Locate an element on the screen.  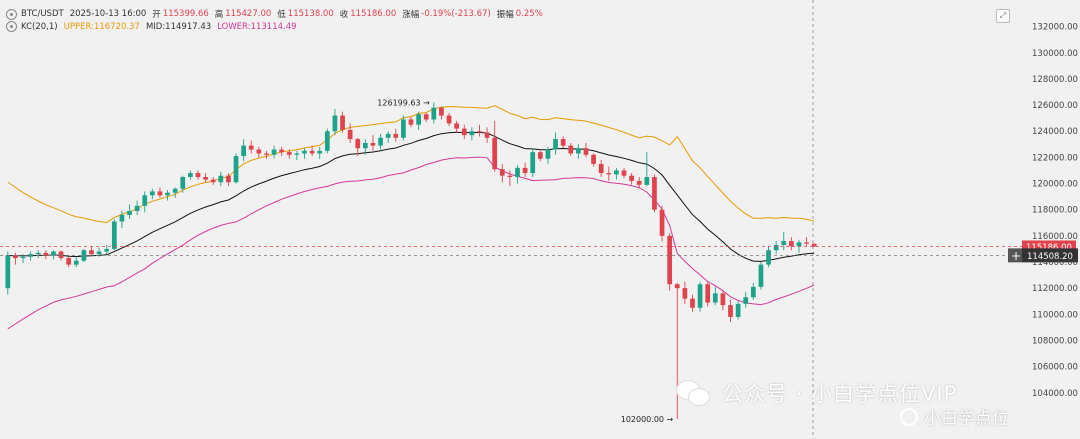
fullscreen-icon: ⤢ is located at coordinates (1003, 16).